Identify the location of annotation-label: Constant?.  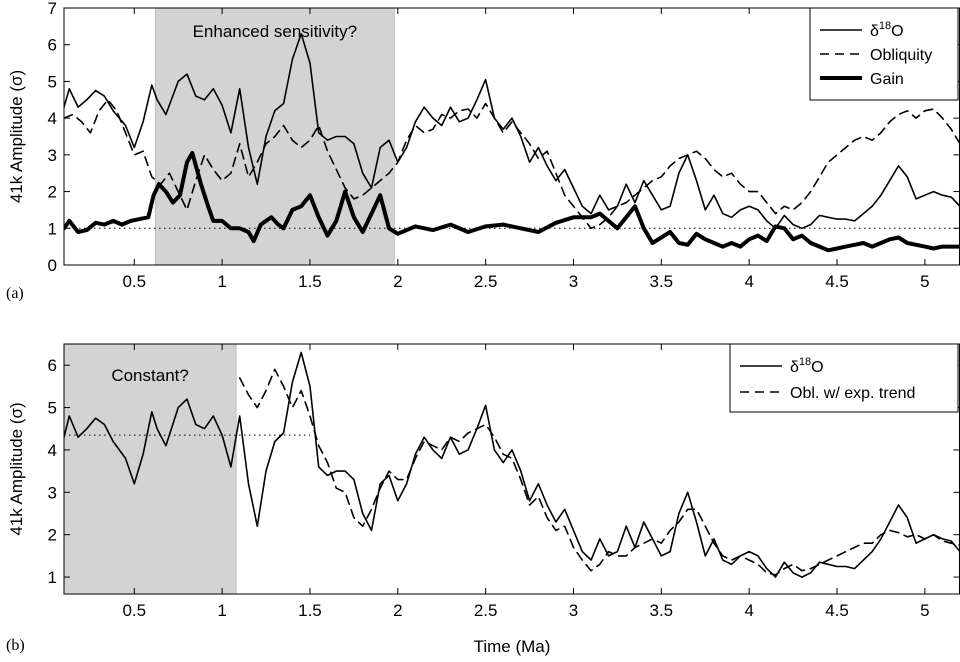
(150, 375).